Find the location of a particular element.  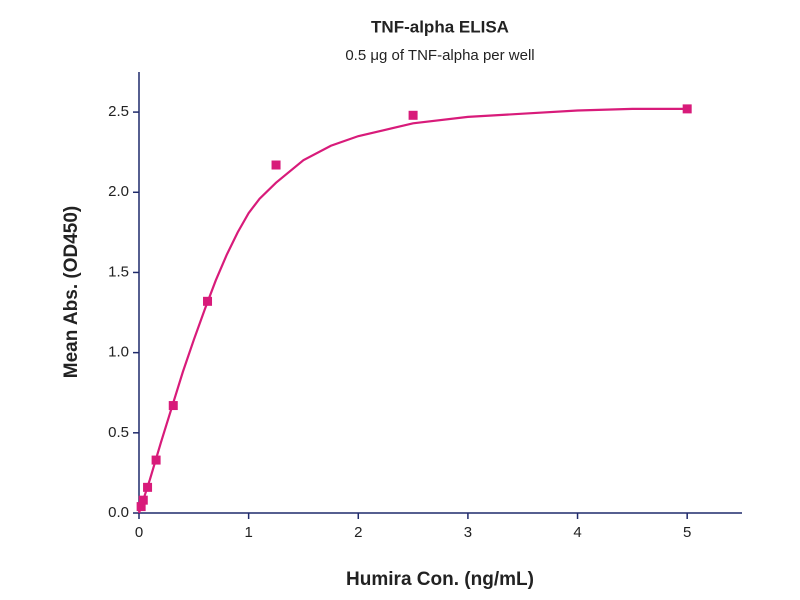

x-tick-label: 4 is located at coordinates (577, 532).